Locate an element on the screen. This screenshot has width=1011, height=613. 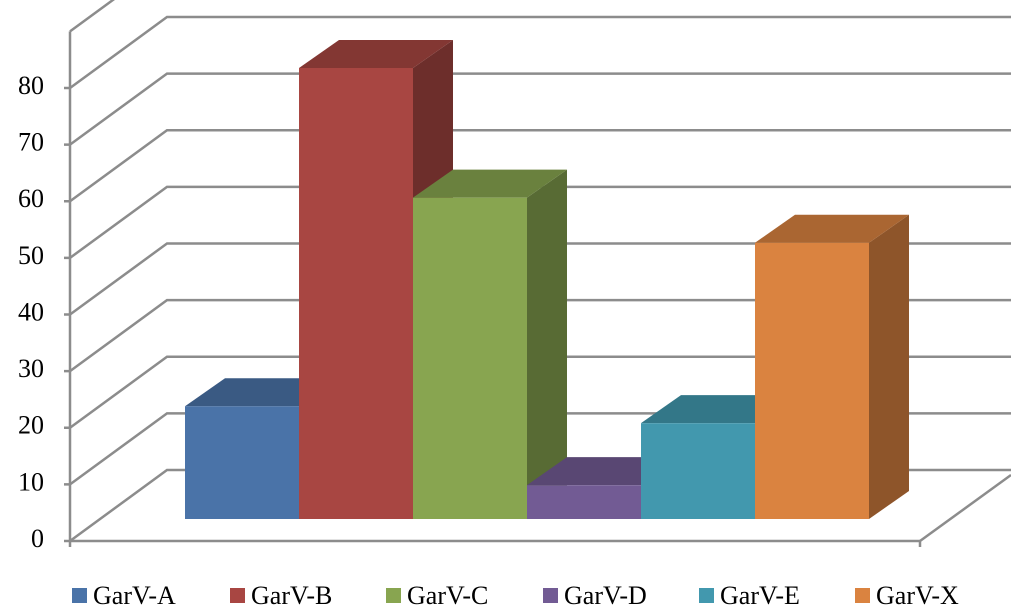
legend: GarV-A GarV-B GarV-C GarV-D GarV-E GarV-X is located at coordinates (515, 595).